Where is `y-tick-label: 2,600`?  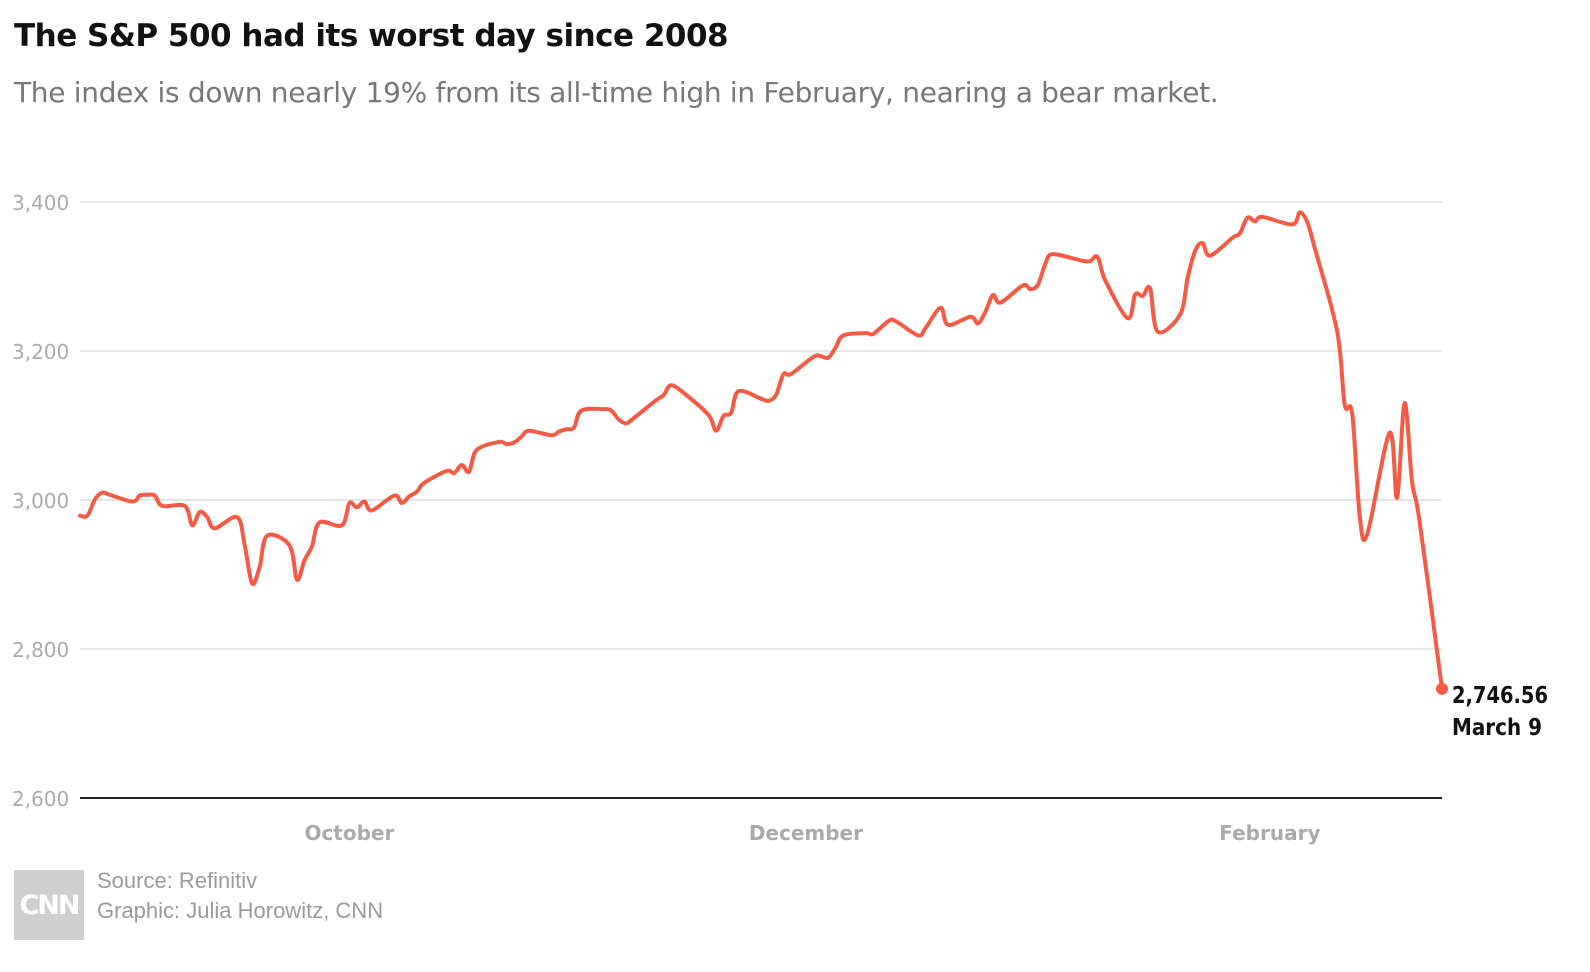 y-tick-label: 2,600 is located at coordinates (40, 799).